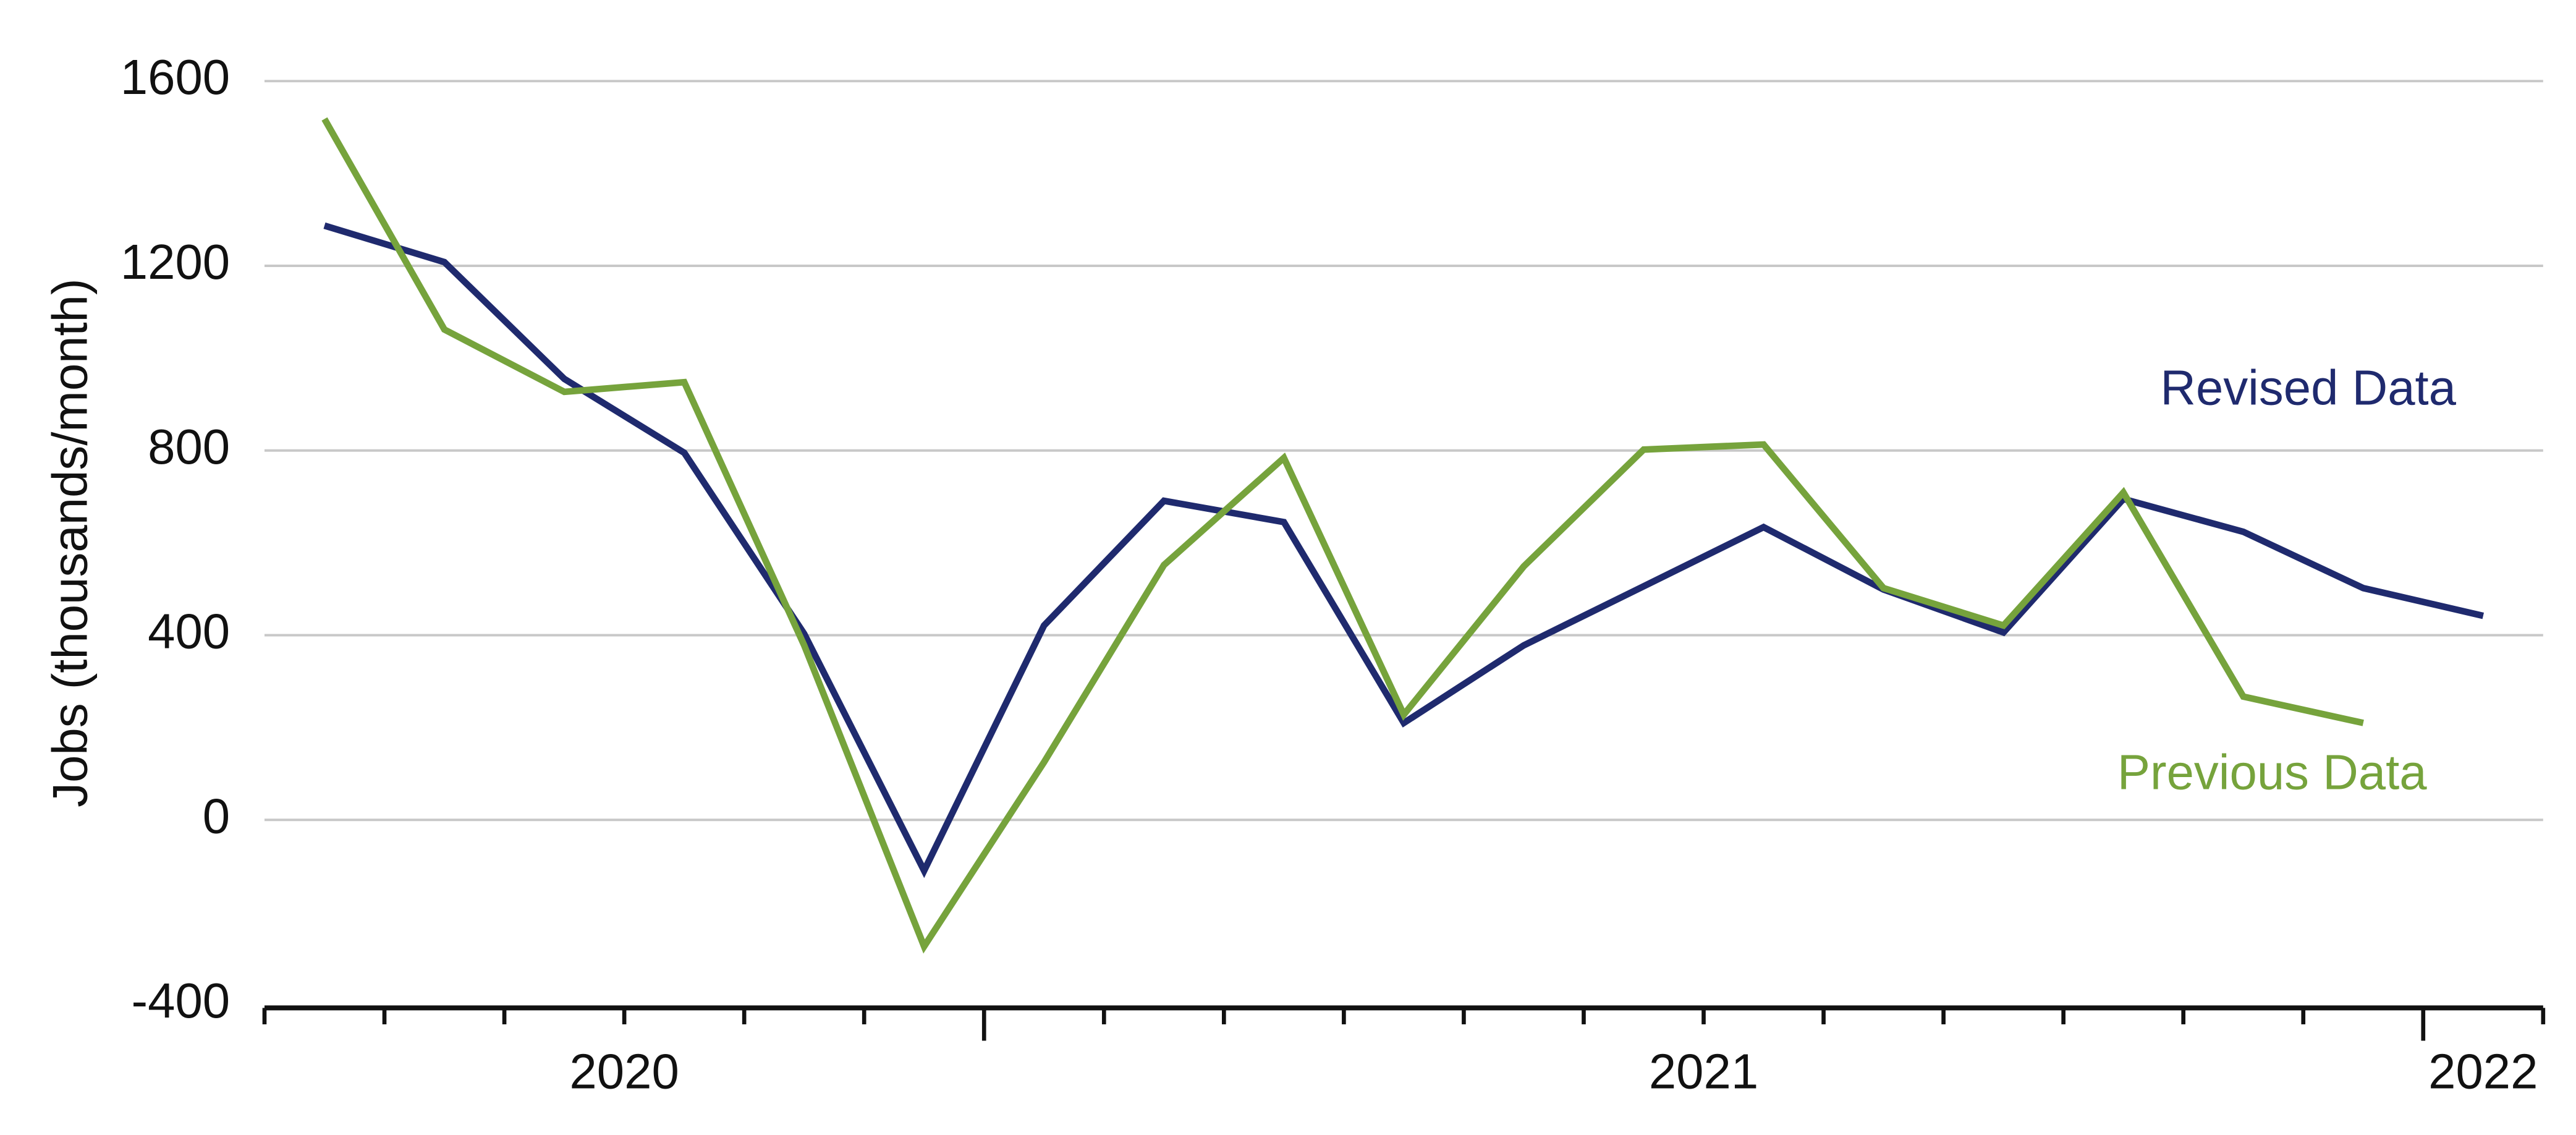 This screenshot has height=1135, width=2576. Describe the element at coordinates (624, 1071) in the screenshot. I see `x-group-label: 2020` at that location.